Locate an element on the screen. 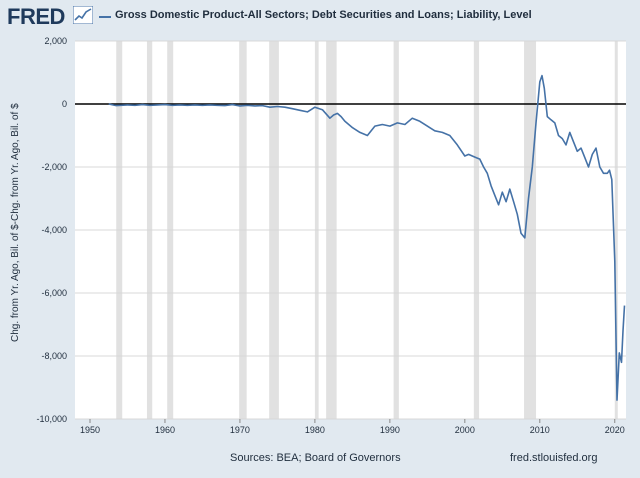  y-tick-label-5: -8,000 is located at coordinates (54, 356).